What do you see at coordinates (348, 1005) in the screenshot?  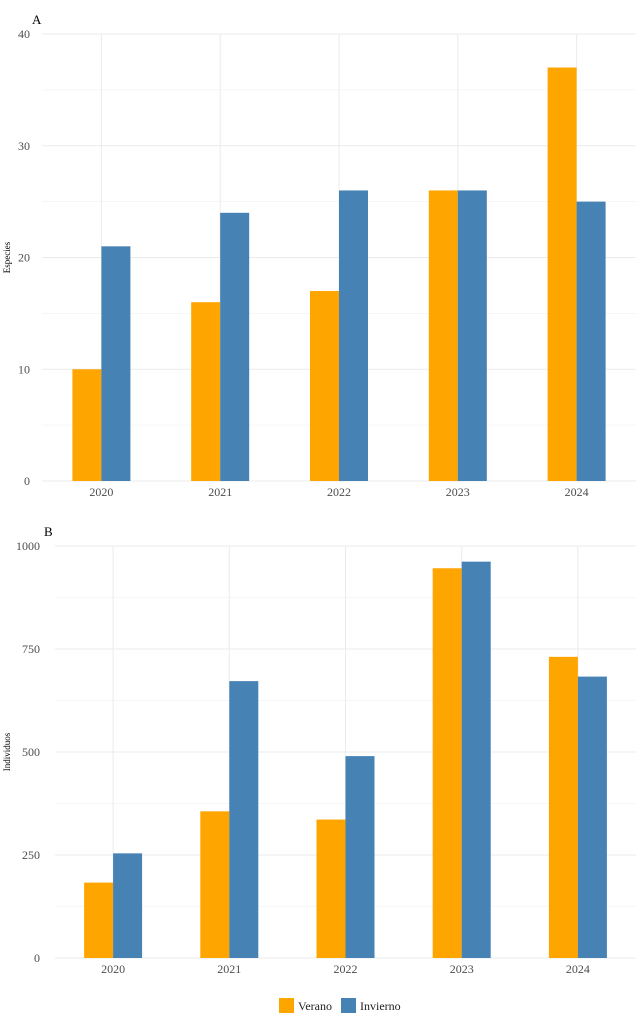 I see `legend-swatch-invierno` at bounding box center [348, 1005].